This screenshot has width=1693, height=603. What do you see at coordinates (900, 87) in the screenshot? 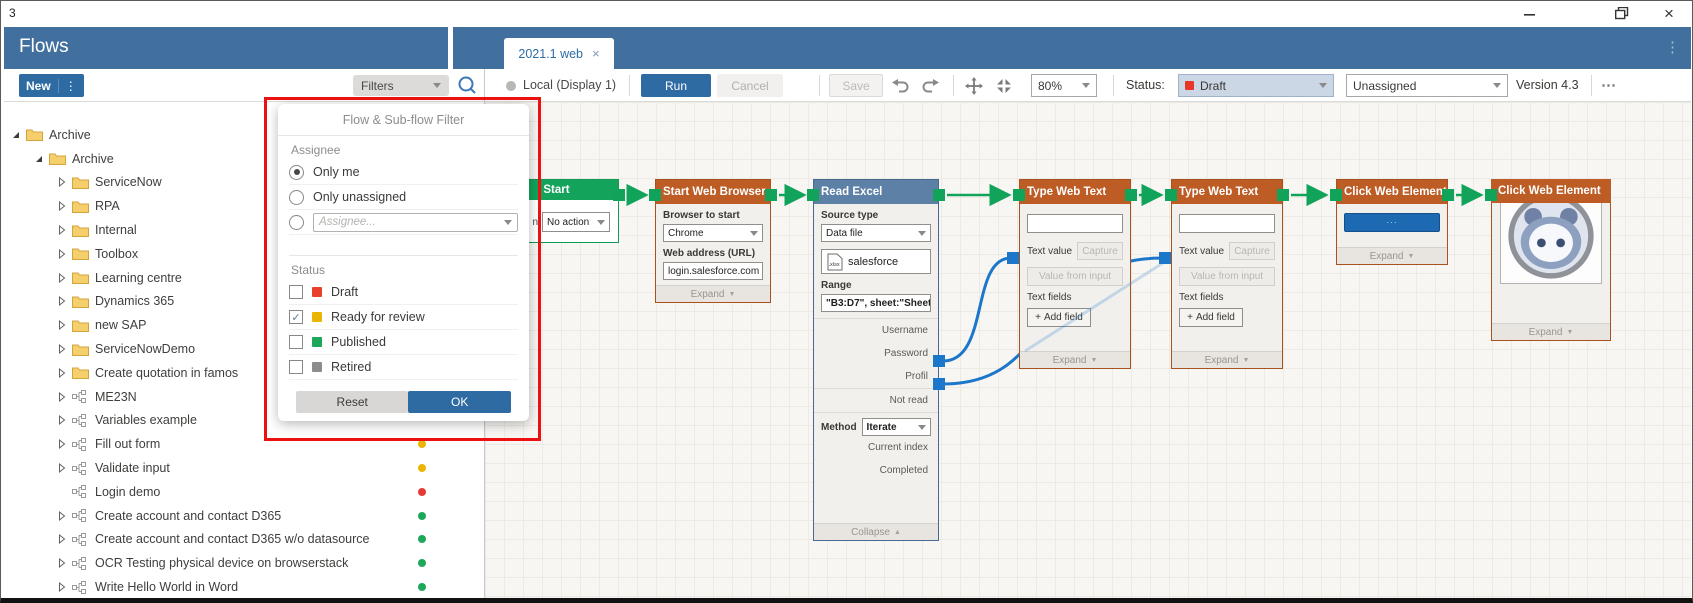
I see `undo-icon` at bounding box center [900, 87].